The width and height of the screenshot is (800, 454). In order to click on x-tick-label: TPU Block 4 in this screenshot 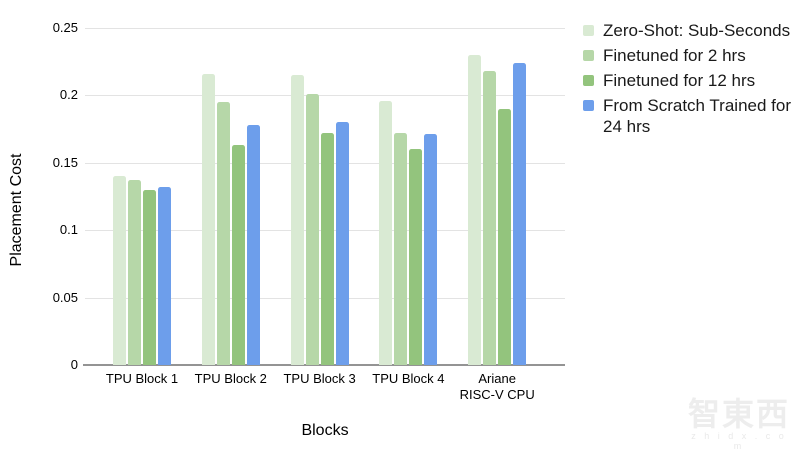, I will do `click(408, 378)`.